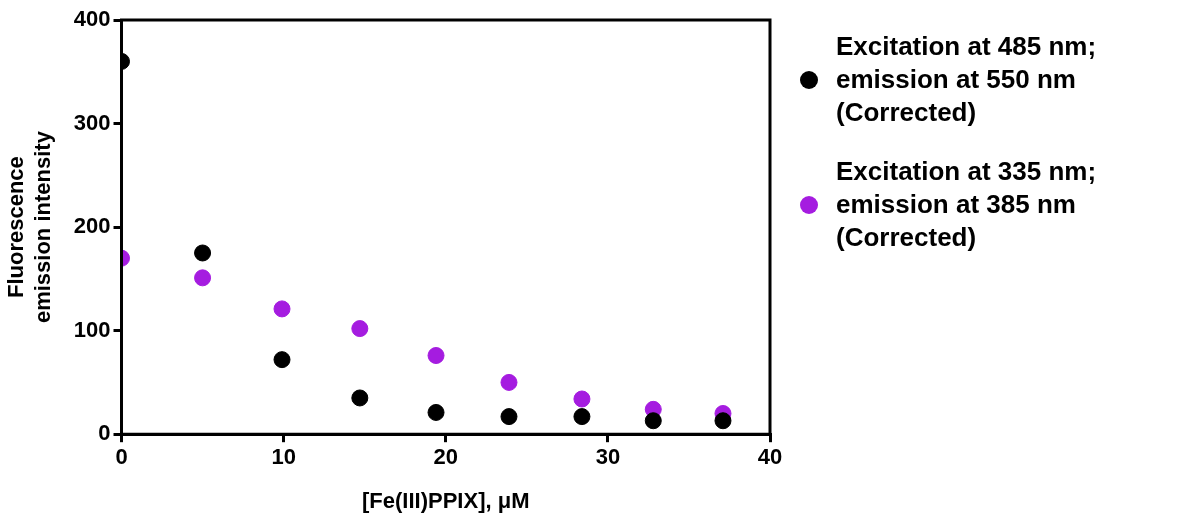  What do you see at coordinates (104, 433) in the screenshot?
I see `y-tick-label: 0` at bounding box center [104, 433].